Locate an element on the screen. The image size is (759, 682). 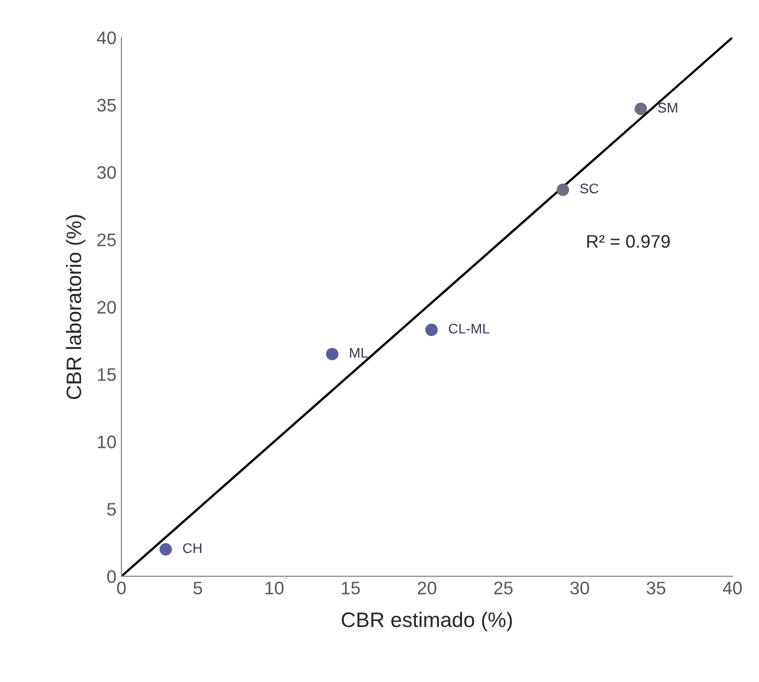
y-tick-label: 30 is located at coordinates (106, 172).